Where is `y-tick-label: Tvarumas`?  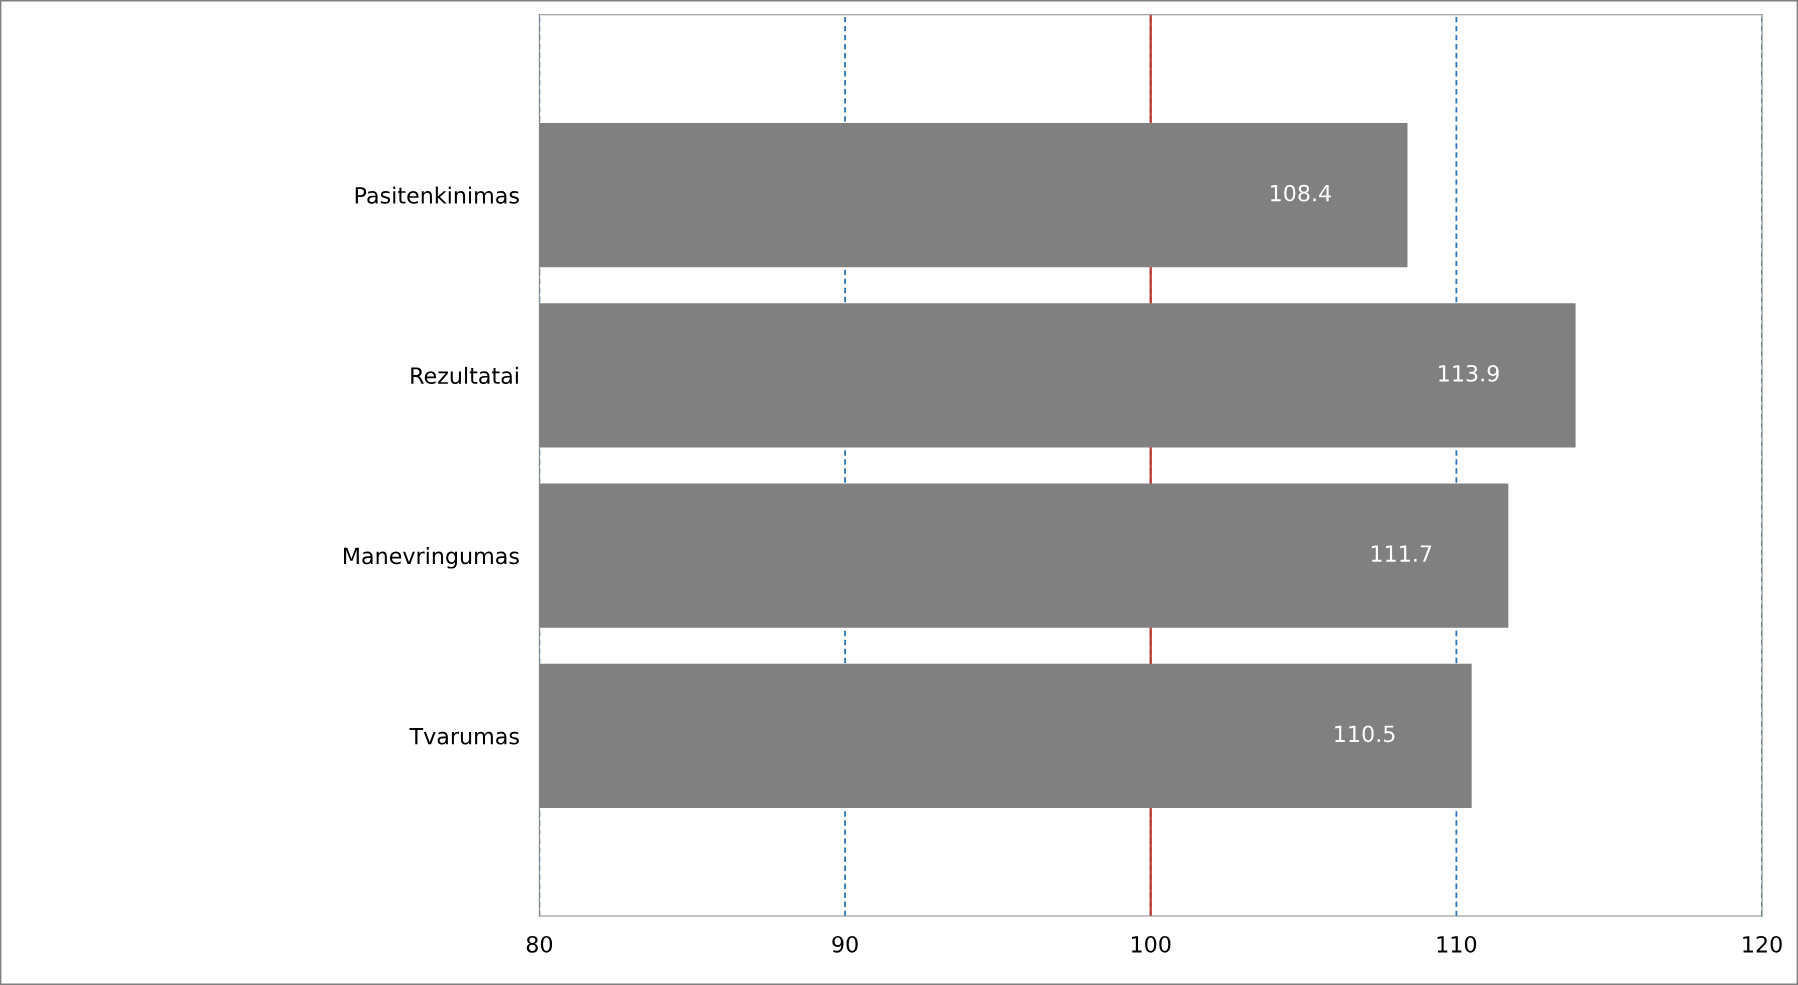
y-tick-label: Tvarumas is located at coordinates (464, 736).